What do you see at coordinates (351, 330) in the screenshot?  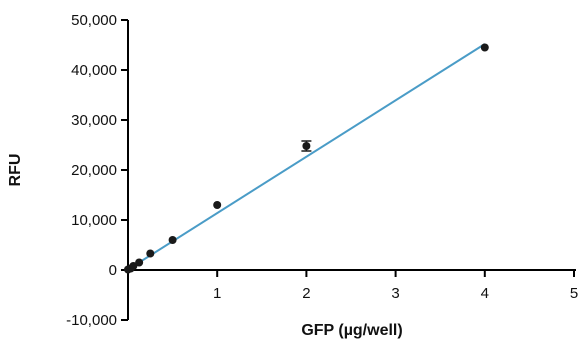 I see `x-axis-title: GFP (µg/well)` at bounding box center [351, 330].